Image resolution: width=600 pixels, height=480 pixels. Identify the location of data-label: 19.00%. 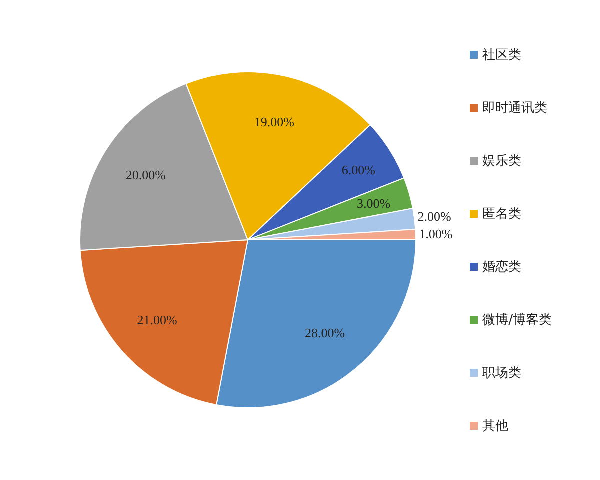
(274, 122).